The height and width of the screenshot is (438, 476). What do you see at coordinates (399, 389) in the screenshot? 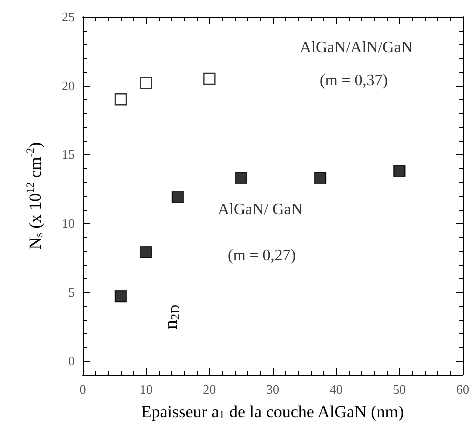
I see `x-tick-label: 50` at bounding box center [399, 389].